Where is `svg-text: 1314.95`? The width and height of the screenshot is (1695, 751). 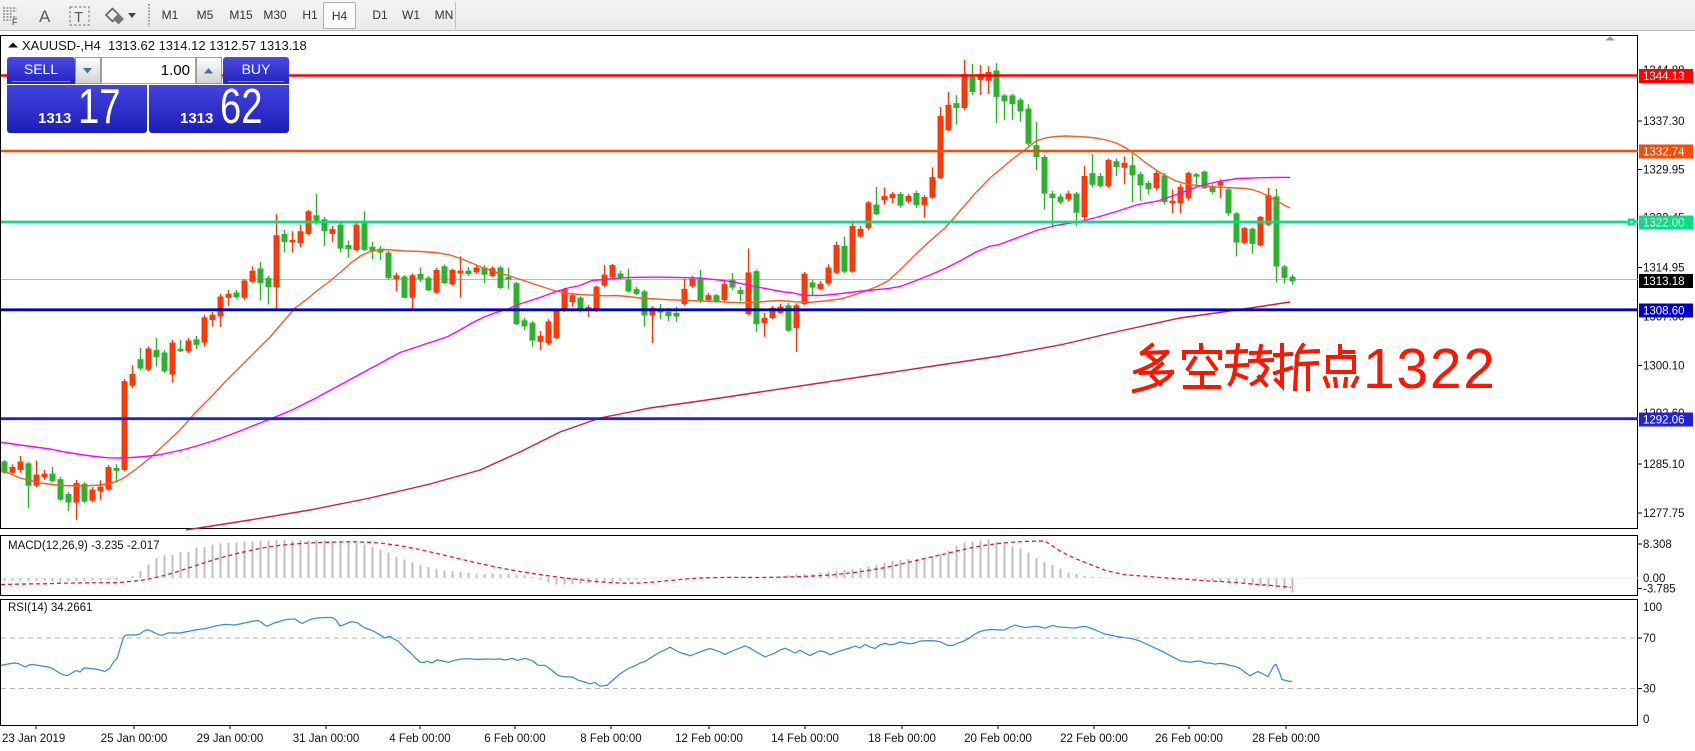 svg-text: 1314.95 is located at coordinates (1664, 269).